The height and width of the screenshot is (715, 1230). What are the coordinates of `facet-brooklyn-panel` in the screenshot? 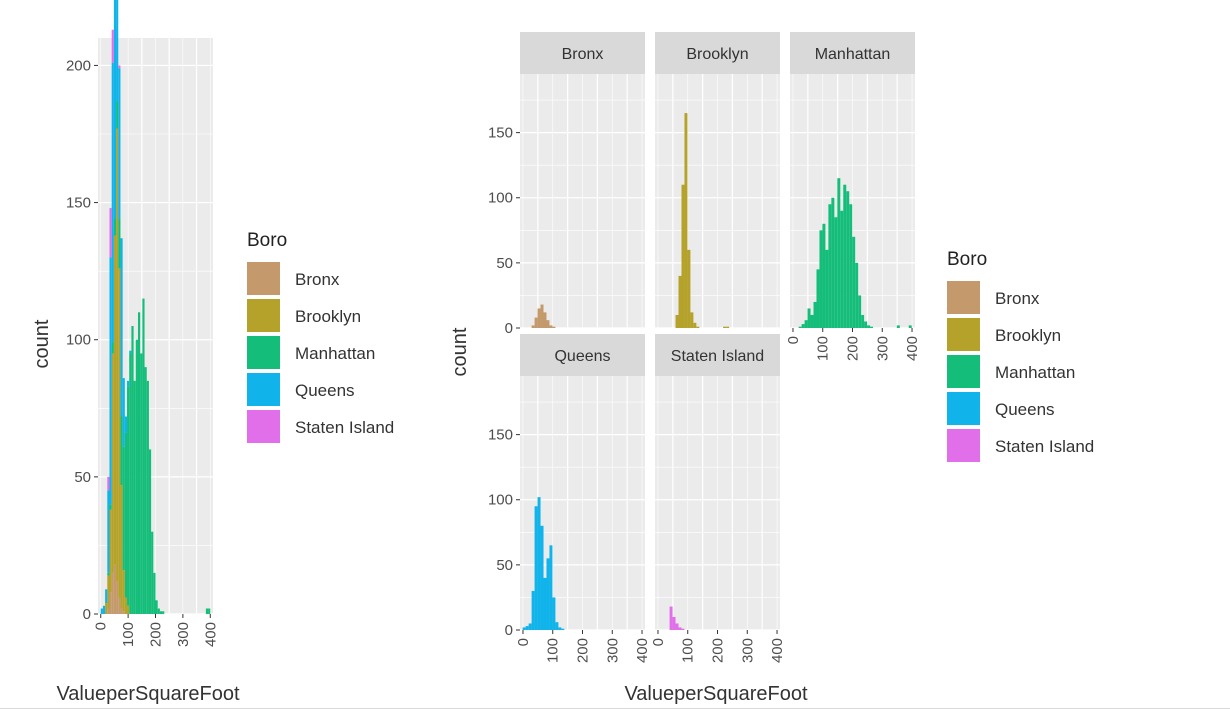 It's located at (717, 201).